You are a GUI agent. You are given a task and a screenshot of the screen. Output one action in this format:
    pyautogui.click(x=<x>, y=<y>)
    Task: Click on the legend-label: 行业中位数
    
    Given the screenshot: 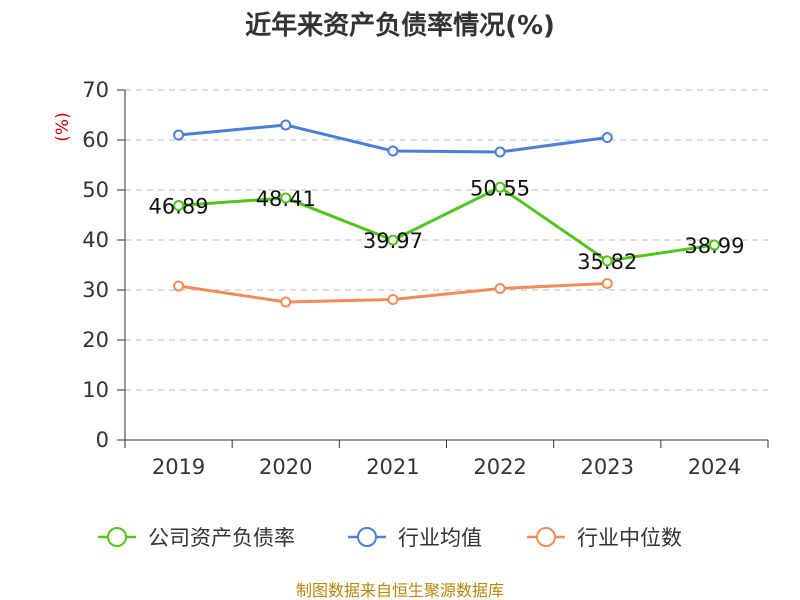 What is the action you would take?
    pyautogui.click(x=629, y=538)
    